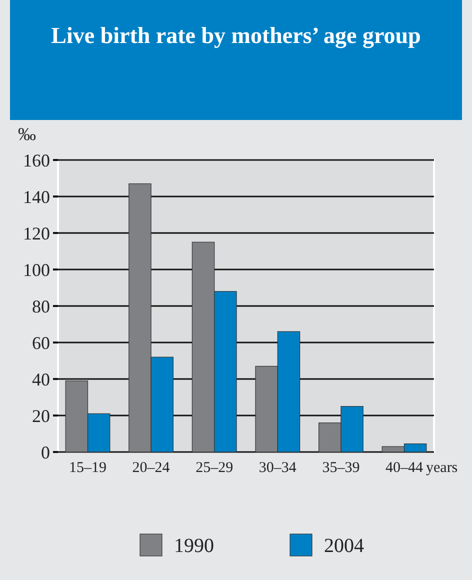 The width and height of the screenshot is (472, 580). I want to click on y-tick-label: 80, so click(41, 306).